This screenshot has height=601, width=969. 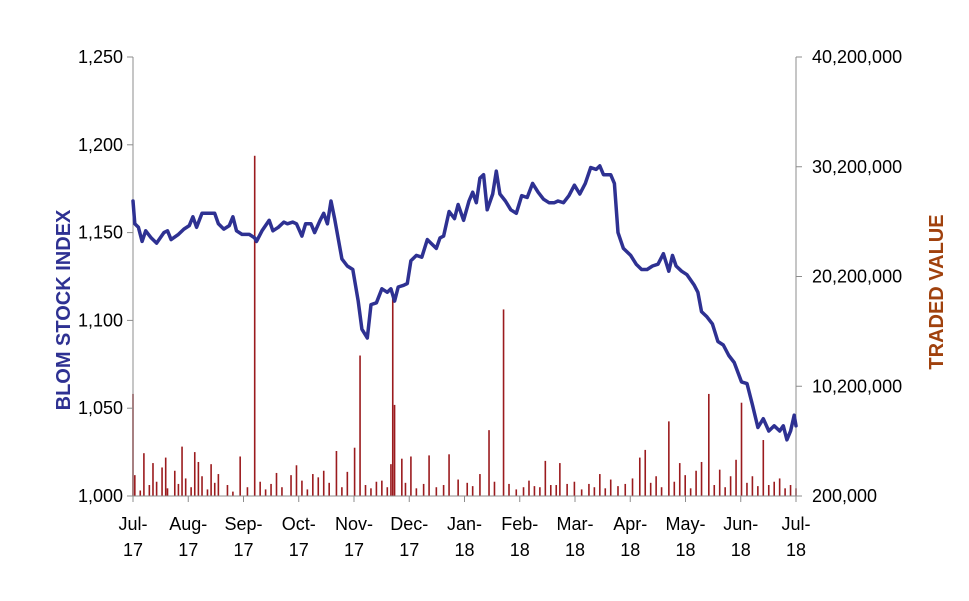 I want to click on x-tick-label: Nov-17, so click(x=354, y=537).